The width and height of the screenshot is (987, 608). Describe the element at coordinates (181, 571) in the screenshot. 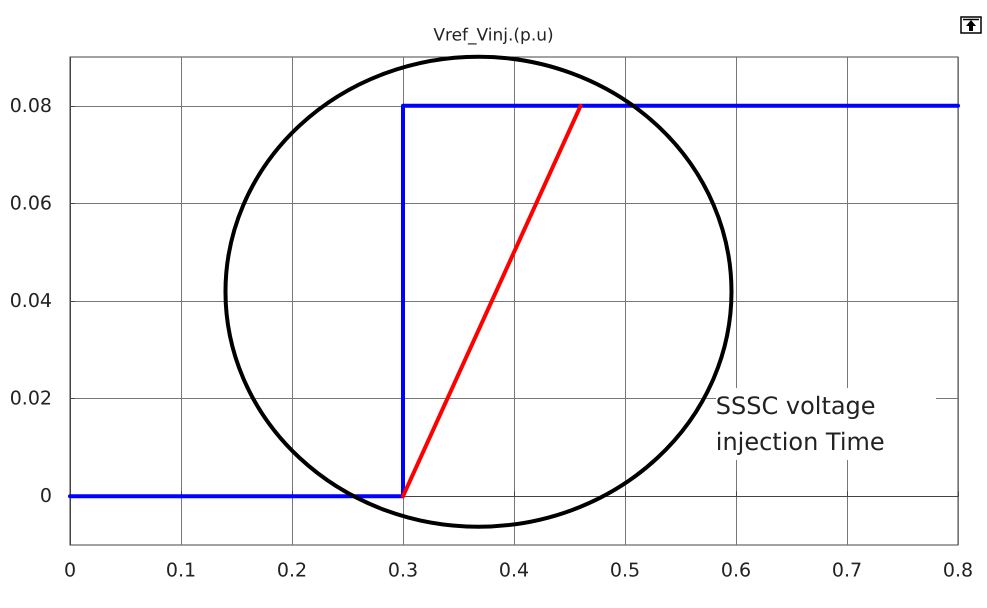

I see `x-tick-label: 0.1` at that location.